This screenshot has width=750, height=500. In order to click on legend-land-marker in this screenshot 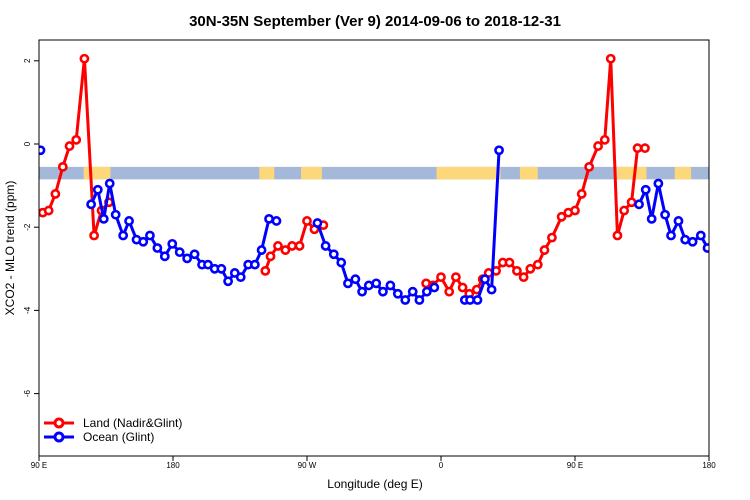, I will do `click(59, 423)`.